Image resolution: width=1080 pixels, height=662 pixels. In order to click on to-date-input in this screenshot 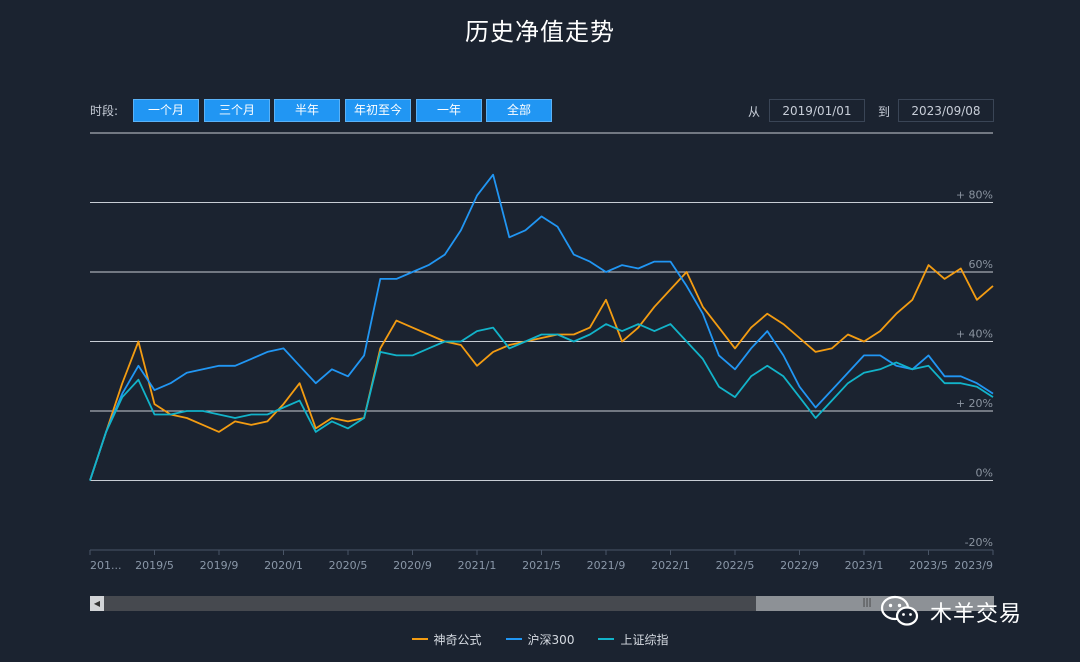, I will do `click(946, 110)`.